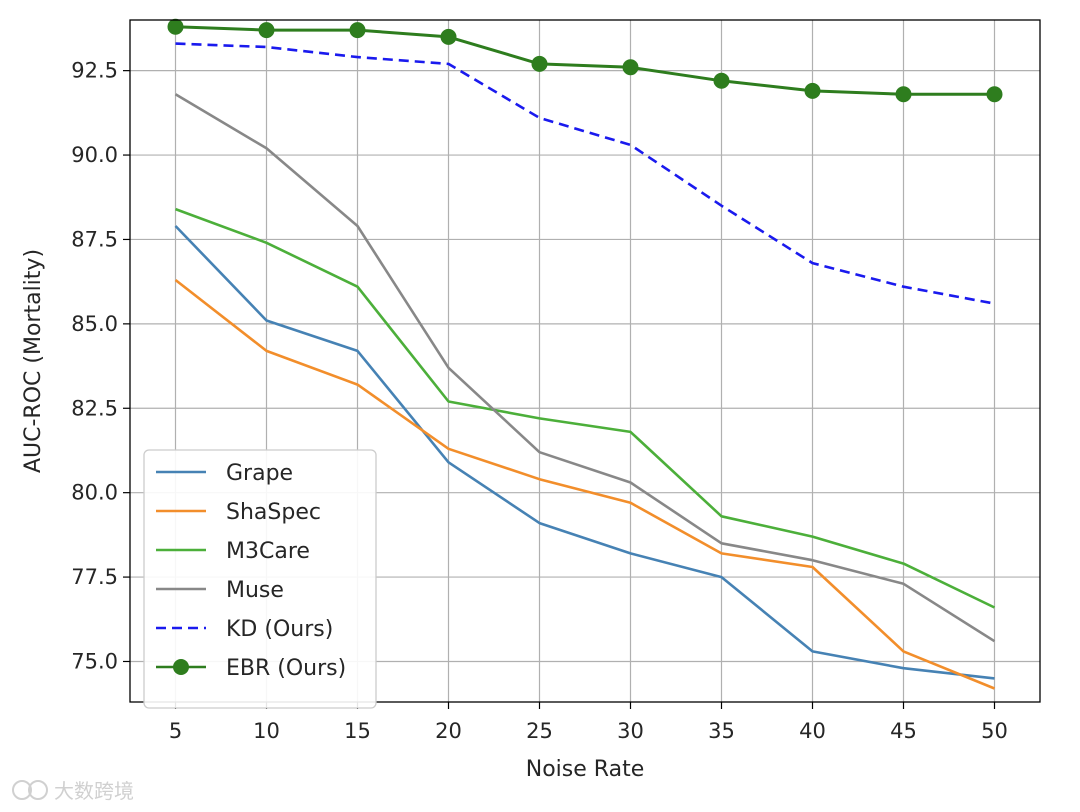 This screenshot has height=812, width=1080. I want to click on y-tick-label: 75.0, so click(94, 661).